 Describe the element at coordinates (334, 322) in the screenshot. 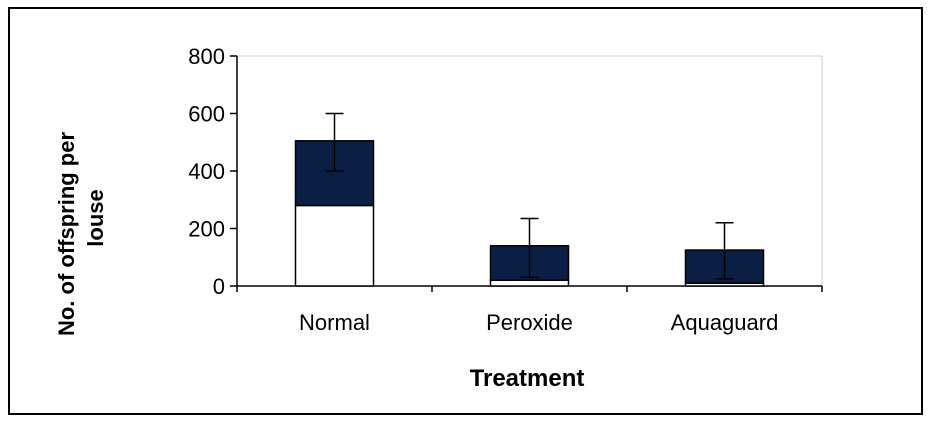

I see `x-tick-label: Normal` at that location.